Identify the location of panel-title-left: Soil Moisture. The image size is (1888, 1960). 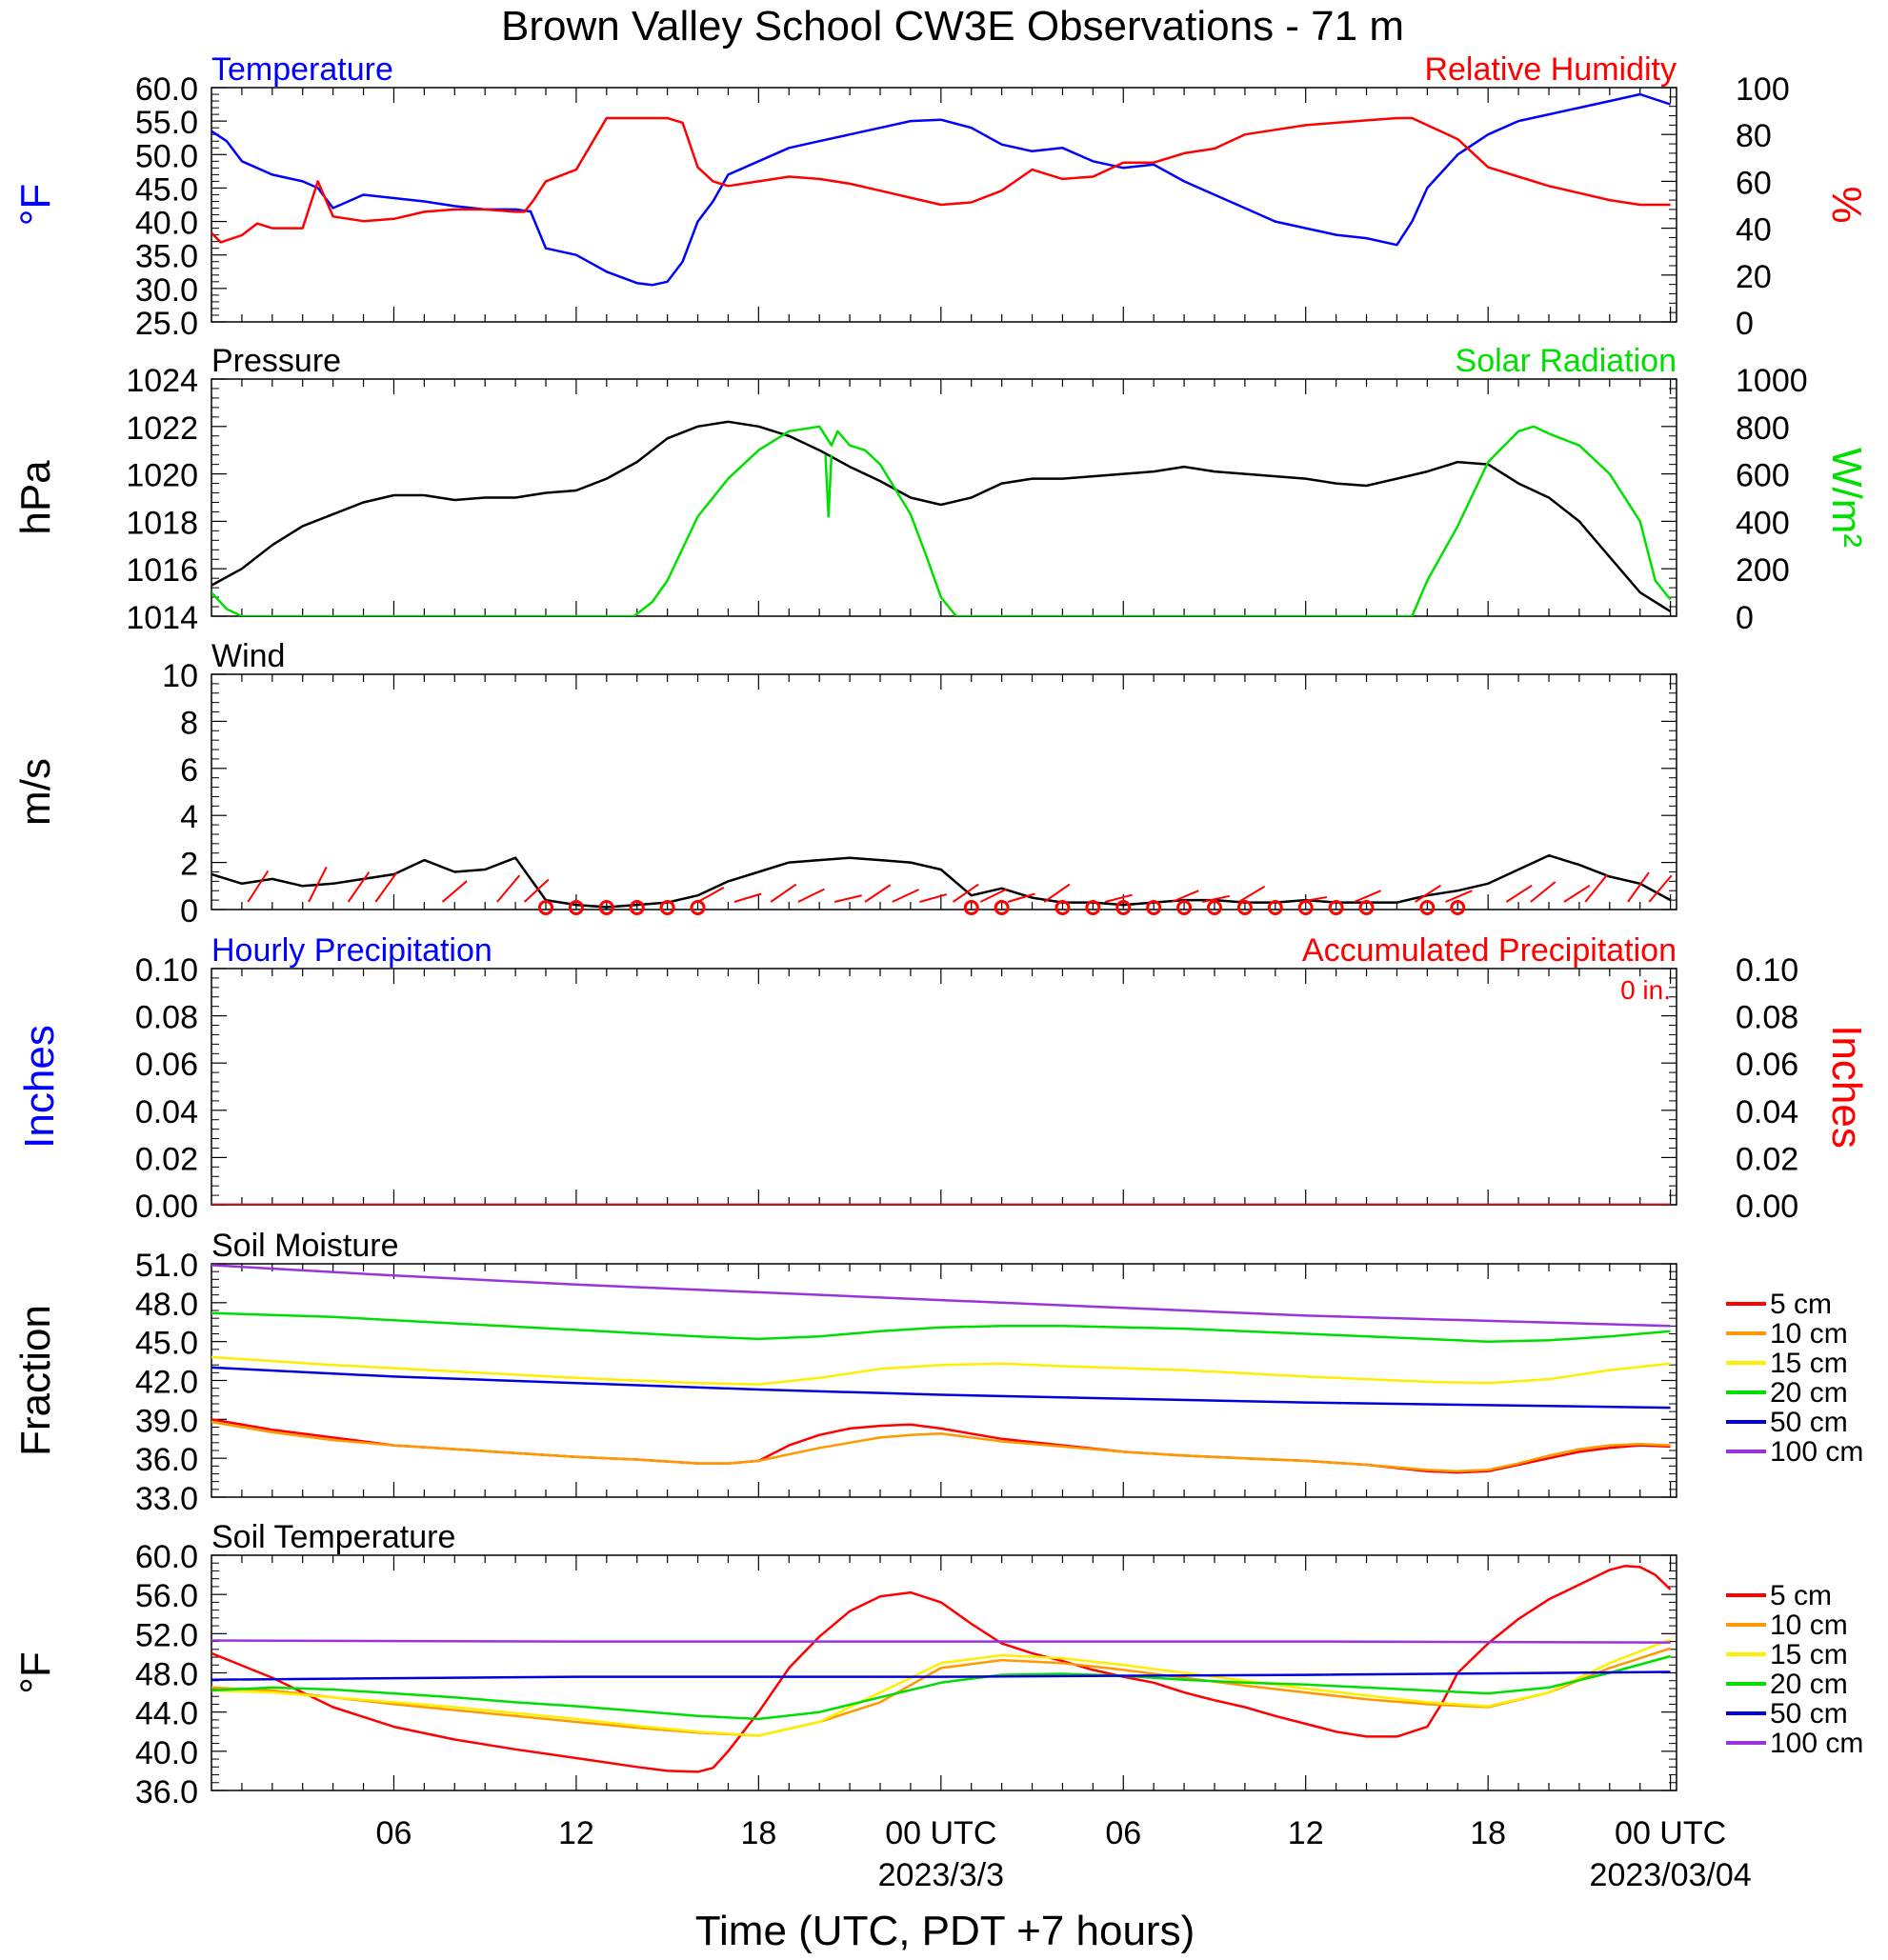
(305, 1246).